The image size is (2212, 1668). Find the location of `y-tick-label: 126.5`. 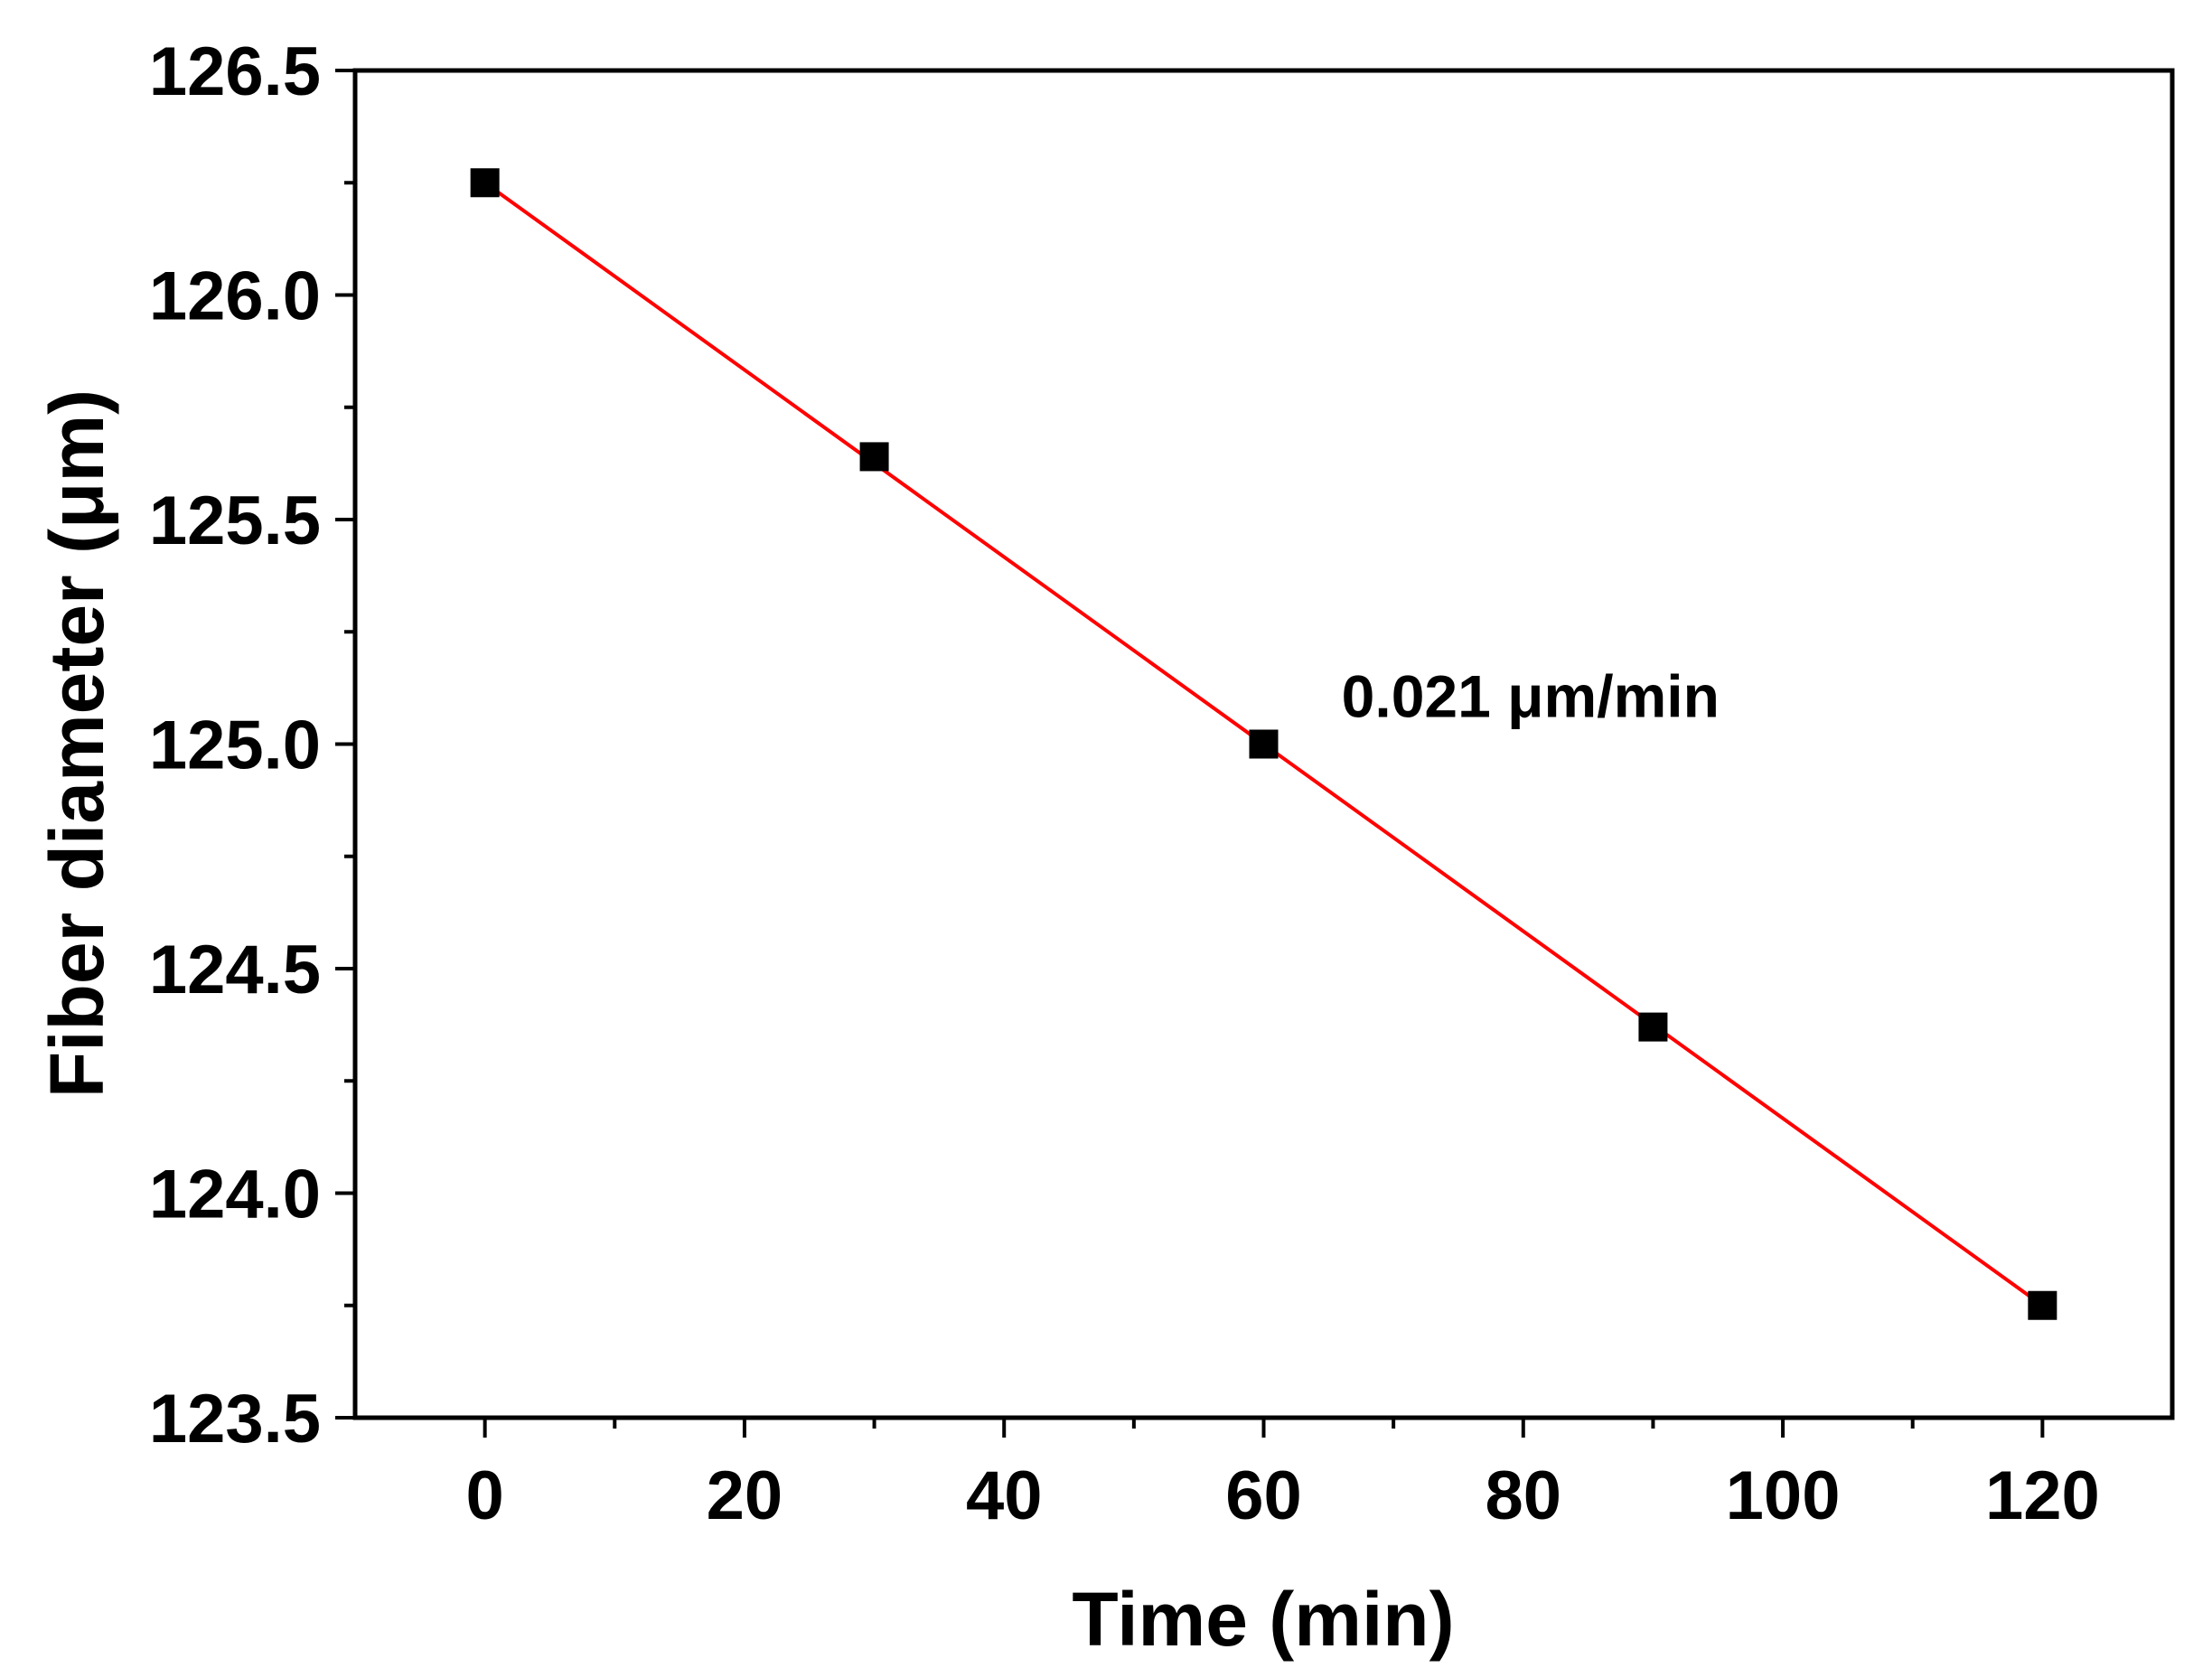

y-tick-label: 126.5 is located at coordinates (235, 71).